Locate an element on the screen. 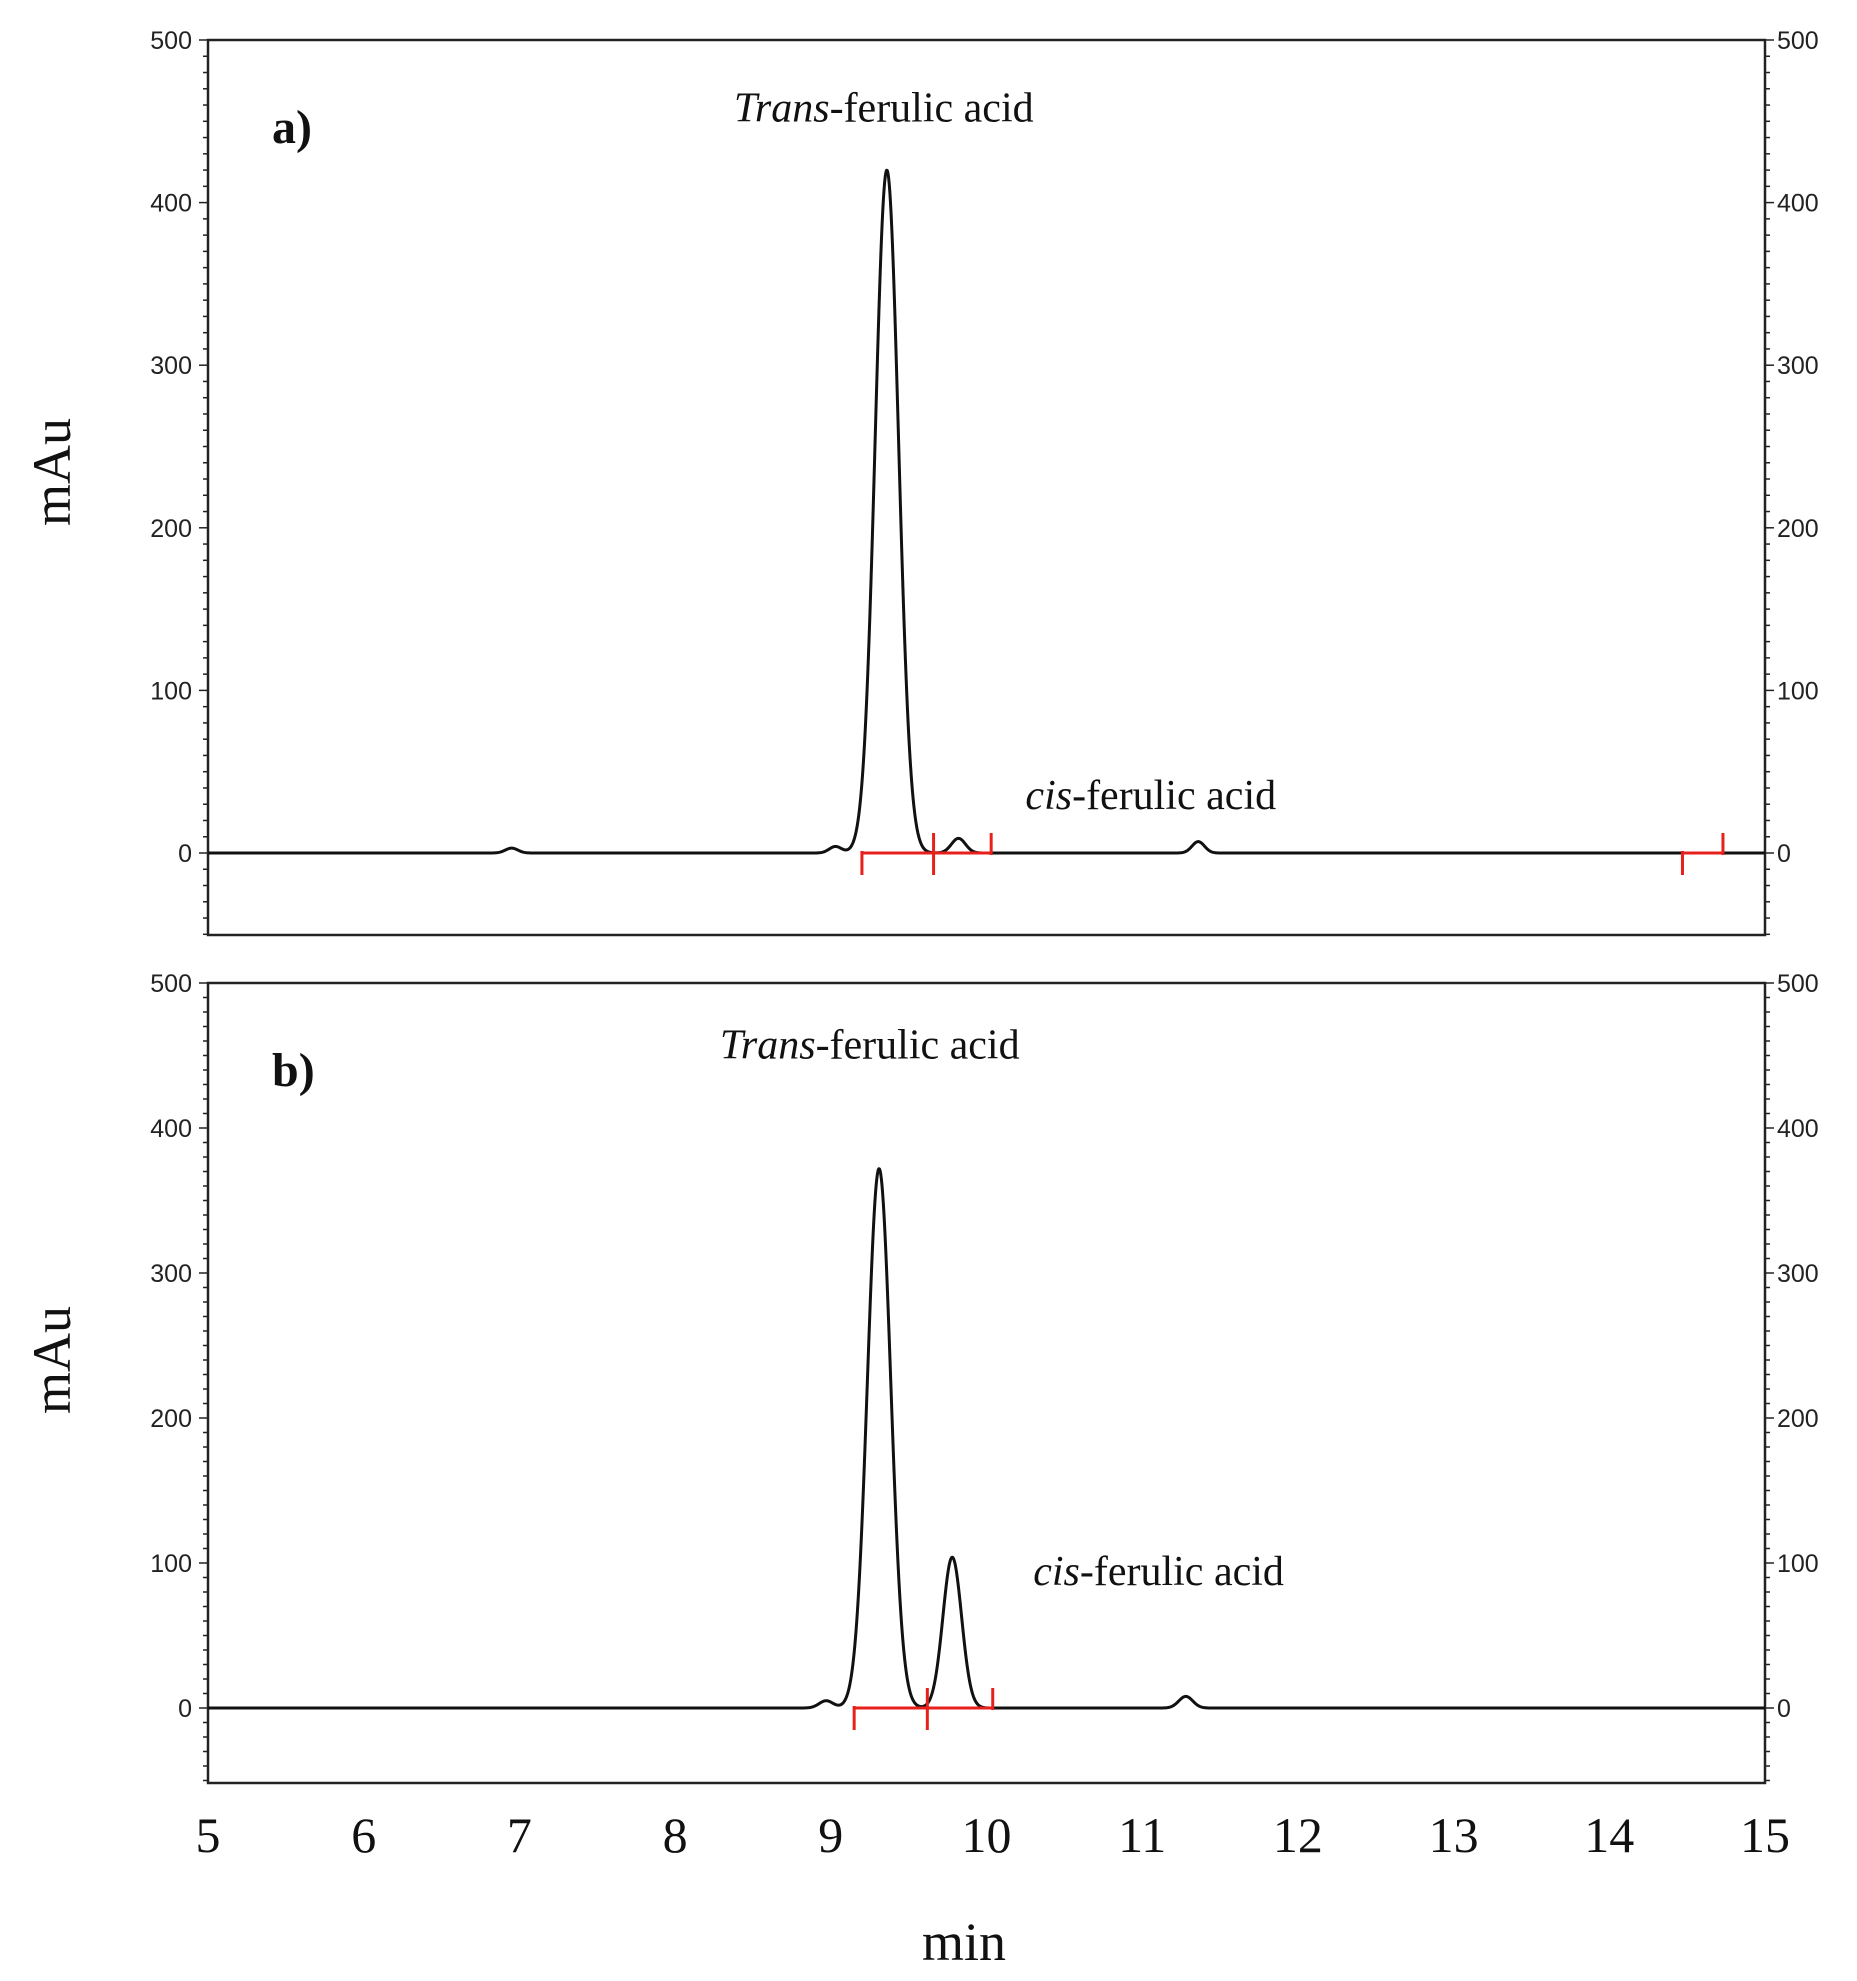 The image size is (1857, 1981). x-tick-label: 7 is located at coordinates (519, 1835).